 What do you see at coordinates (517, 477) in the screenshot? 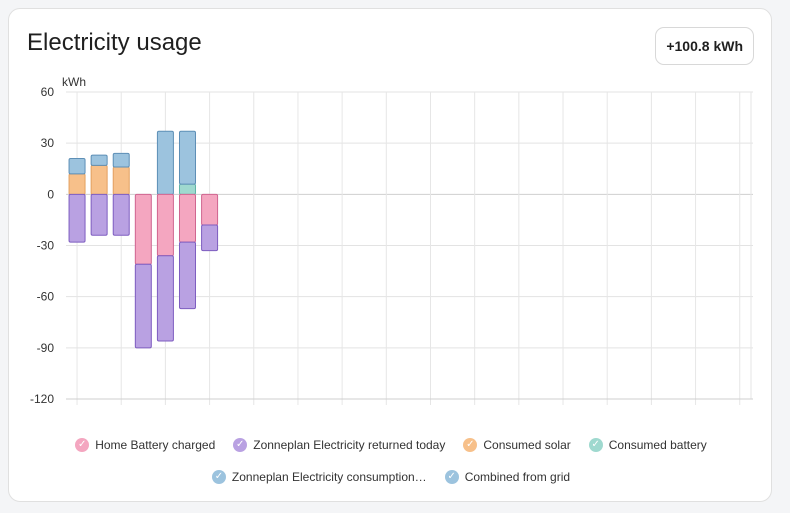
I see `legend-label: Combined from grid` at bounding box center [517, 477].